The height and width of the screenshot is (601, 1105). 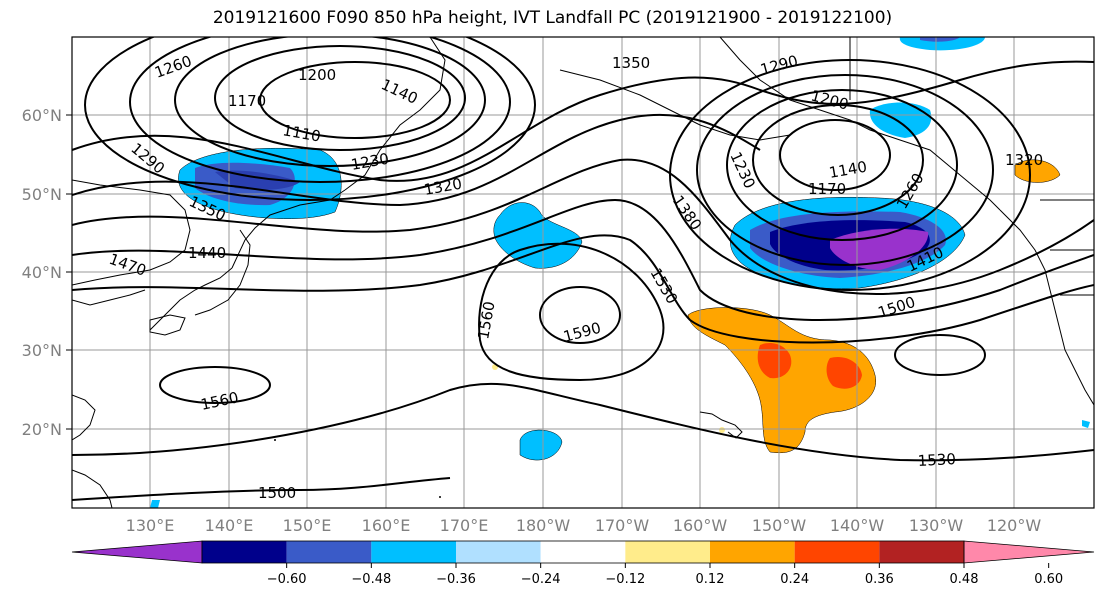 I want to click on colorbar-tick-label: −0.48, so click(x=371, y=579).